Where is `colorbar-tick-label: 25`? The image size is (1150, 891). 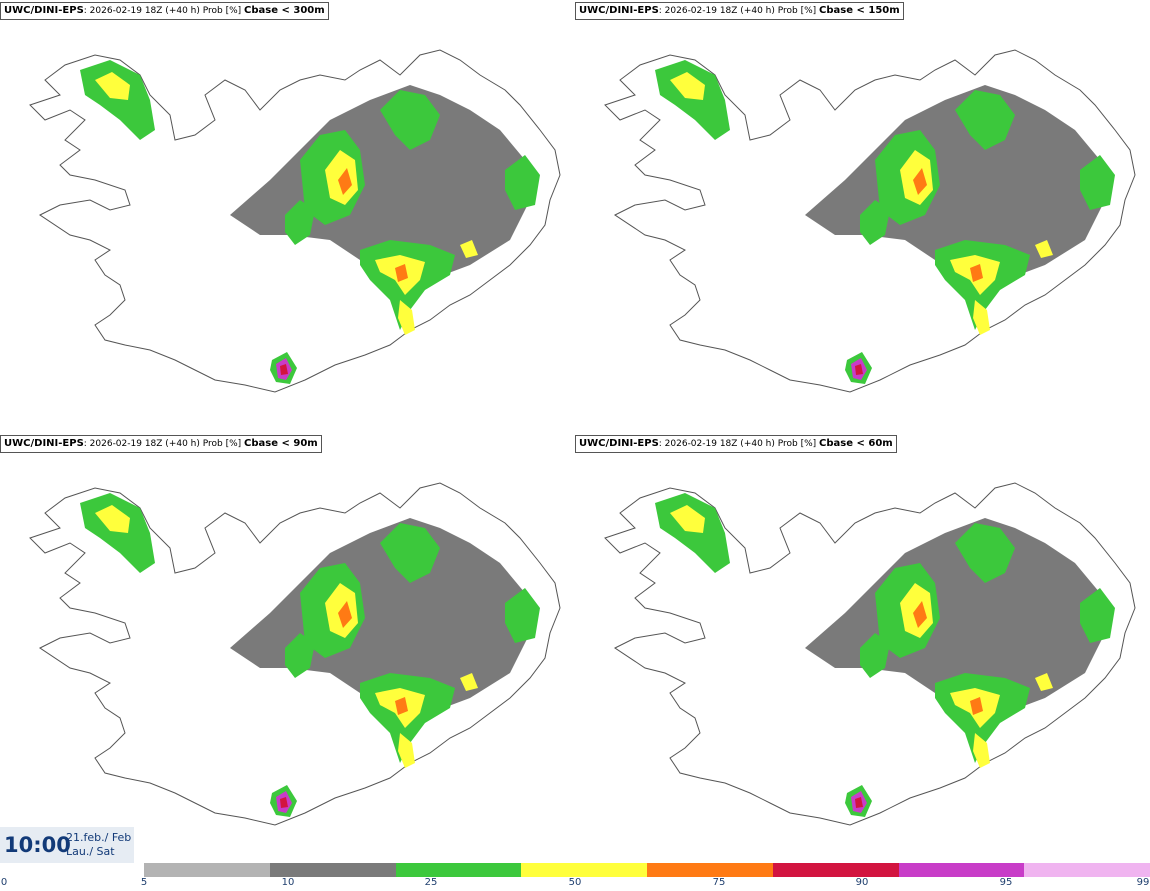
colorbar-tick-label: 25 is located at coordinates (431, 882).